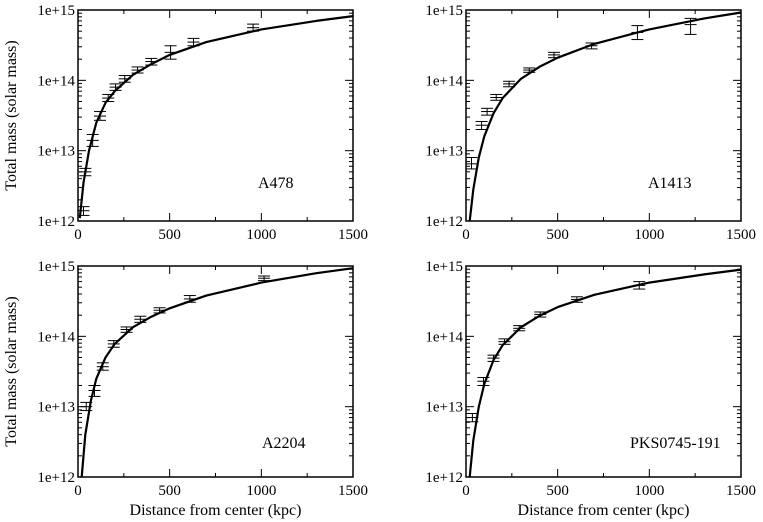 Image resolution: width=763 pixels, height=522 pixels. What do you see at coordinates (284, 443) in the screenshot?
I see `panel-label: A2204` at bounding box center [284, 443].